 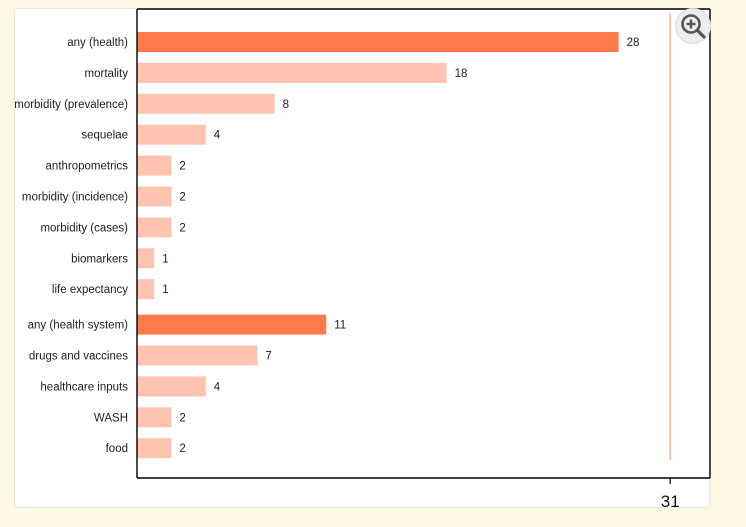 I want to click on bar-wash, so click(x=154, y=417).